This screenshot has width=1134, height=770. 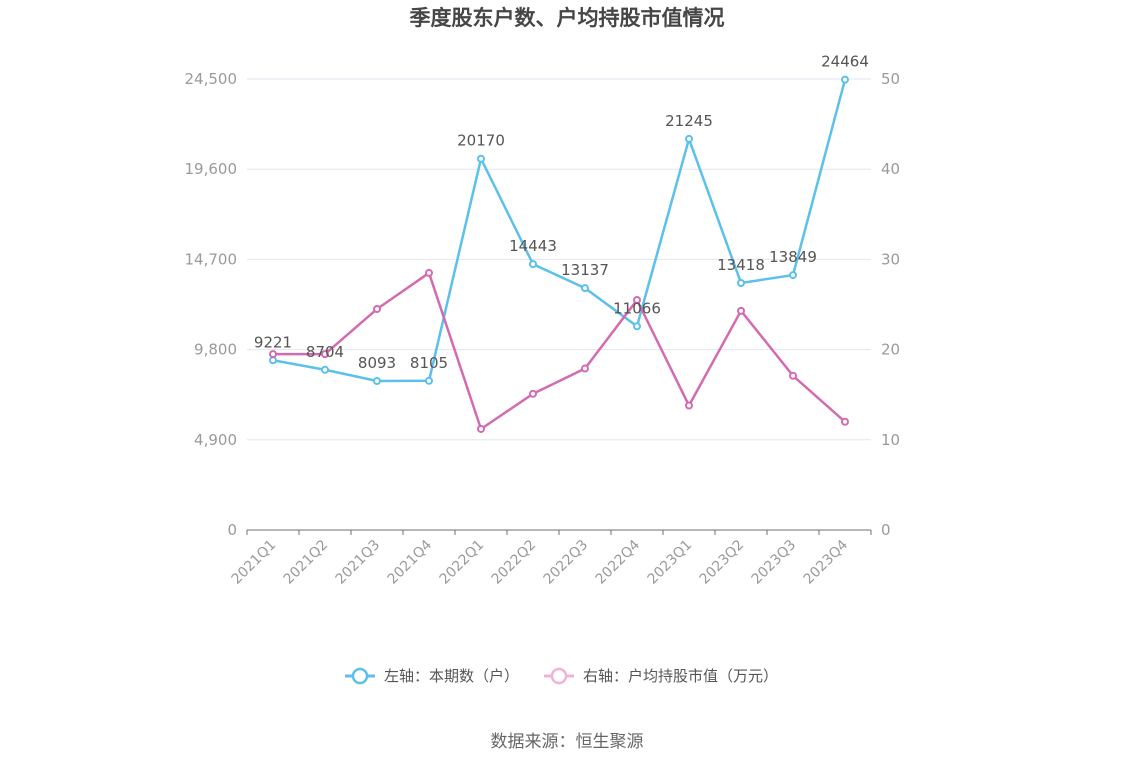 I want to click on legend-label: 左轴：本期数（户）, so click(x=451, y=676).